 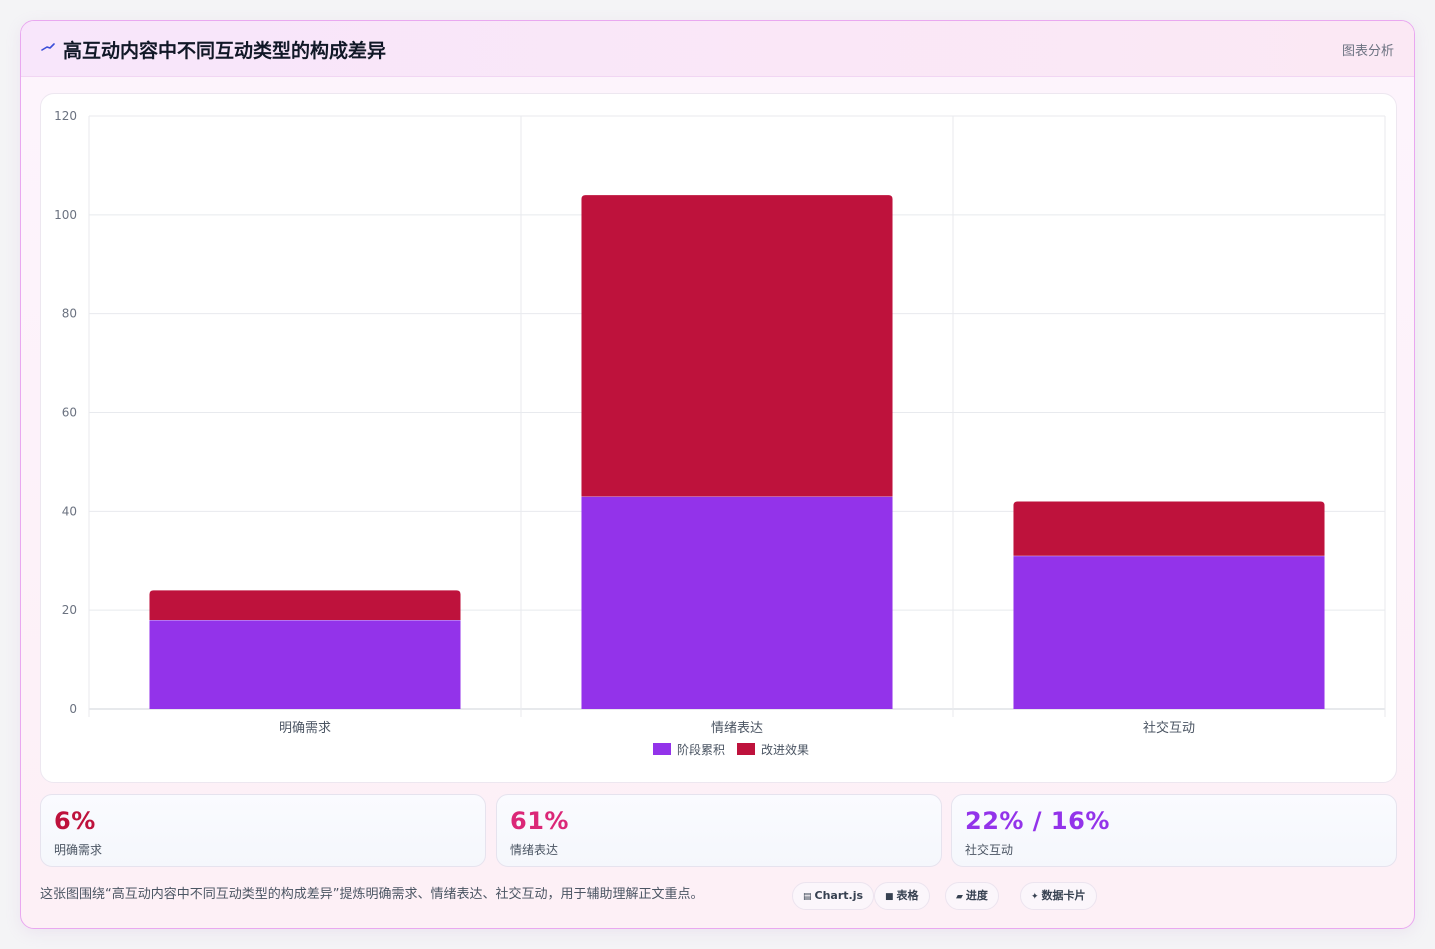 I want to click on trend-line-icon, so click(x=48, y=47).